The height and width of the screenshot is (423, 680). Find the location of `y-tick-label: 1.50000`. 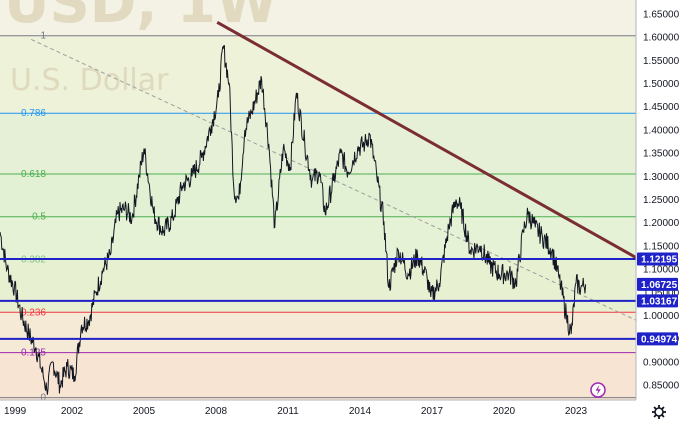

y-tick-label: 1.50000 is located at coordinates (661, 84).